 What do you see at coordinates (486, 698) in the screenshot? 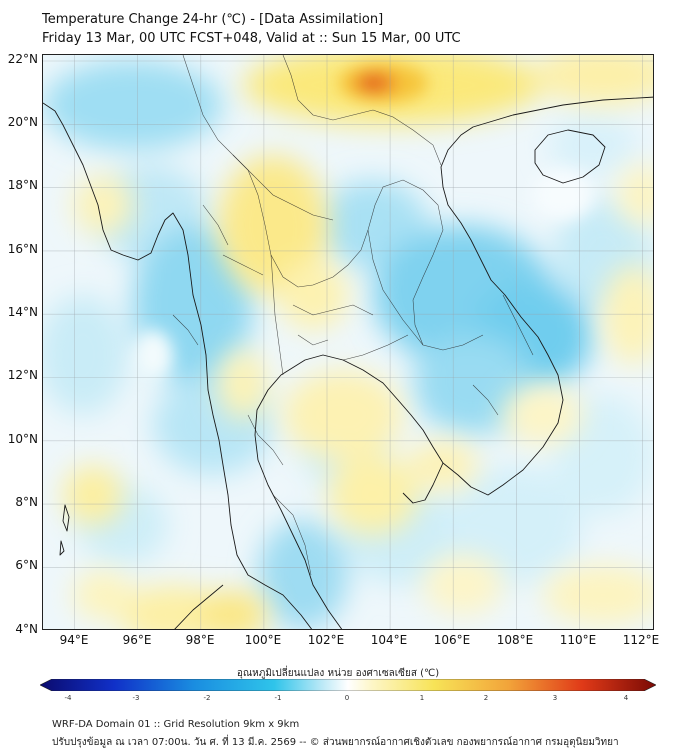
I see `colorbar-tick: 2` at bounding box center [486, 698].